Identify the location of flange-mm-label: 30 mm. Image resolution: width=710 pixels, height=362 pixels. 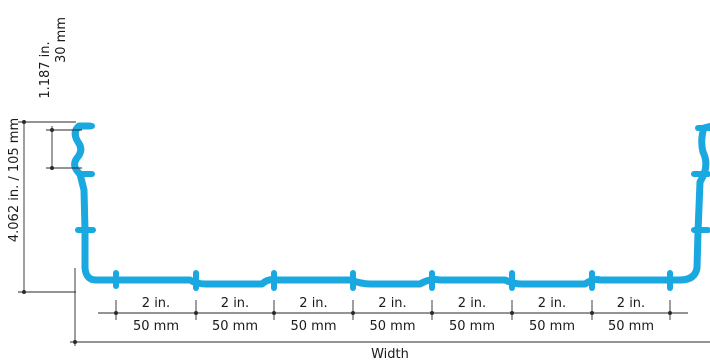
(61, 40).